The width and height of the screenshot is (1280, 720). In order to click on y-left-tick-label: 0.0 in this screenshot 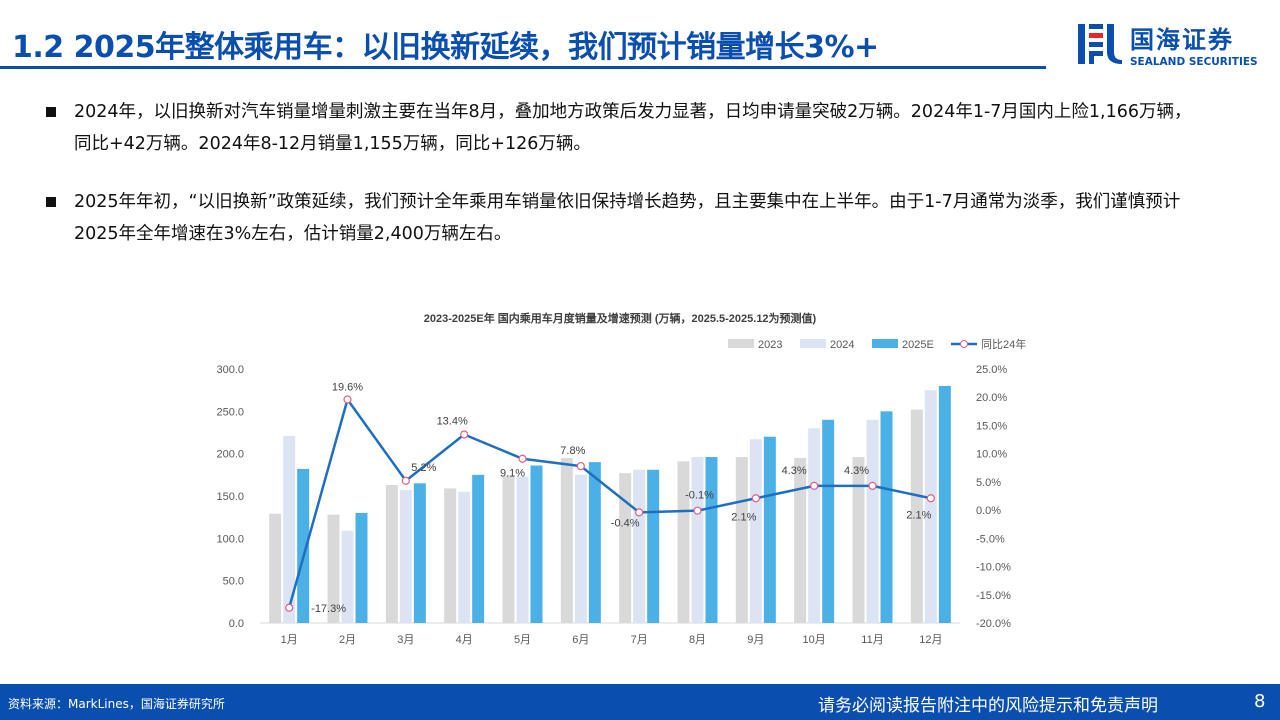, I will do `click(236, 624)`.